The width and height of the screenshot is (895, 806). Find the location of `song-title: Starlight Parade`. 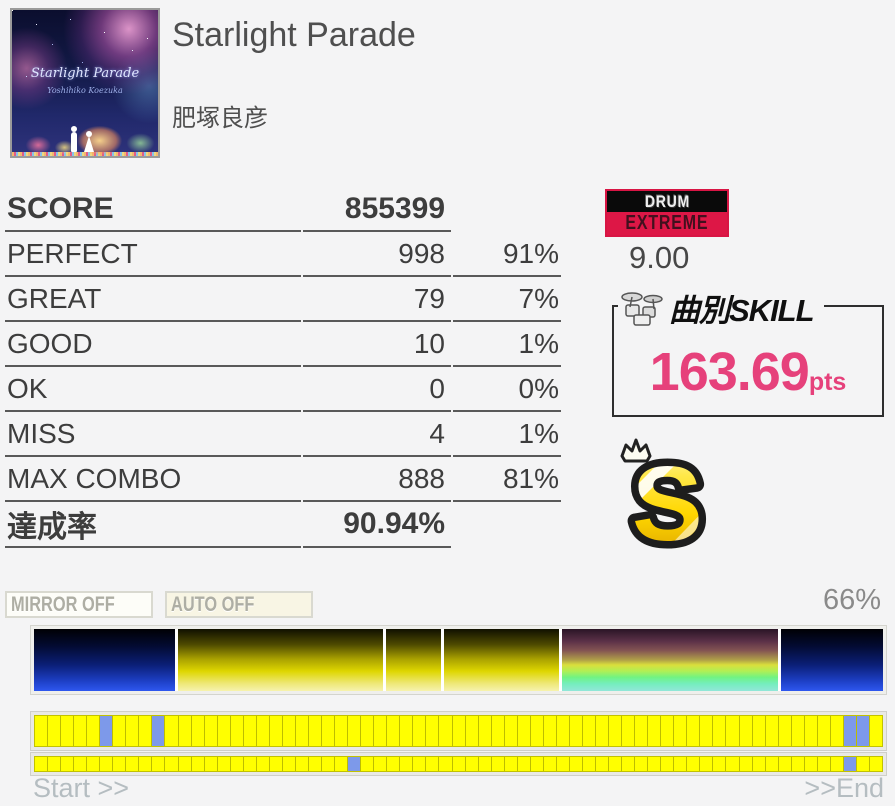

song-title: Starlight Parade is located at coordinates (294, 35).